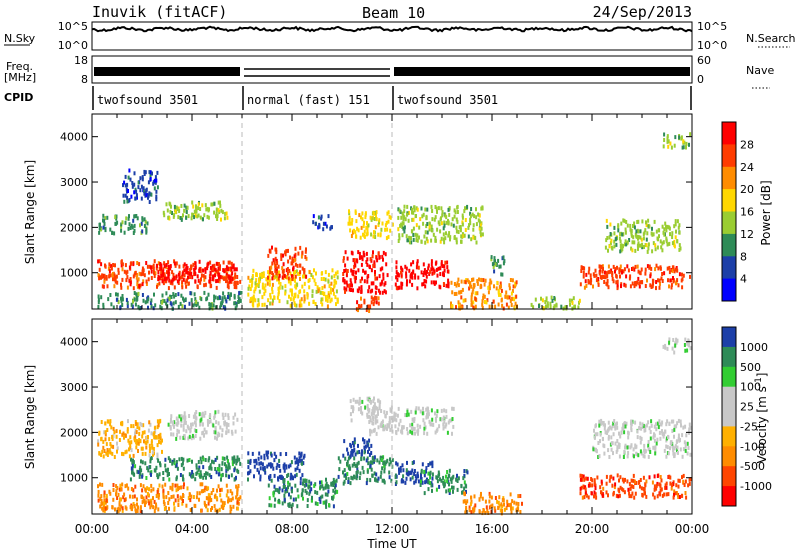 This screenshot has height=554, width=800. Describe the element at coordinates (20, 38) in the screenshot. I see `nsky-label: N.Sky` at that location.